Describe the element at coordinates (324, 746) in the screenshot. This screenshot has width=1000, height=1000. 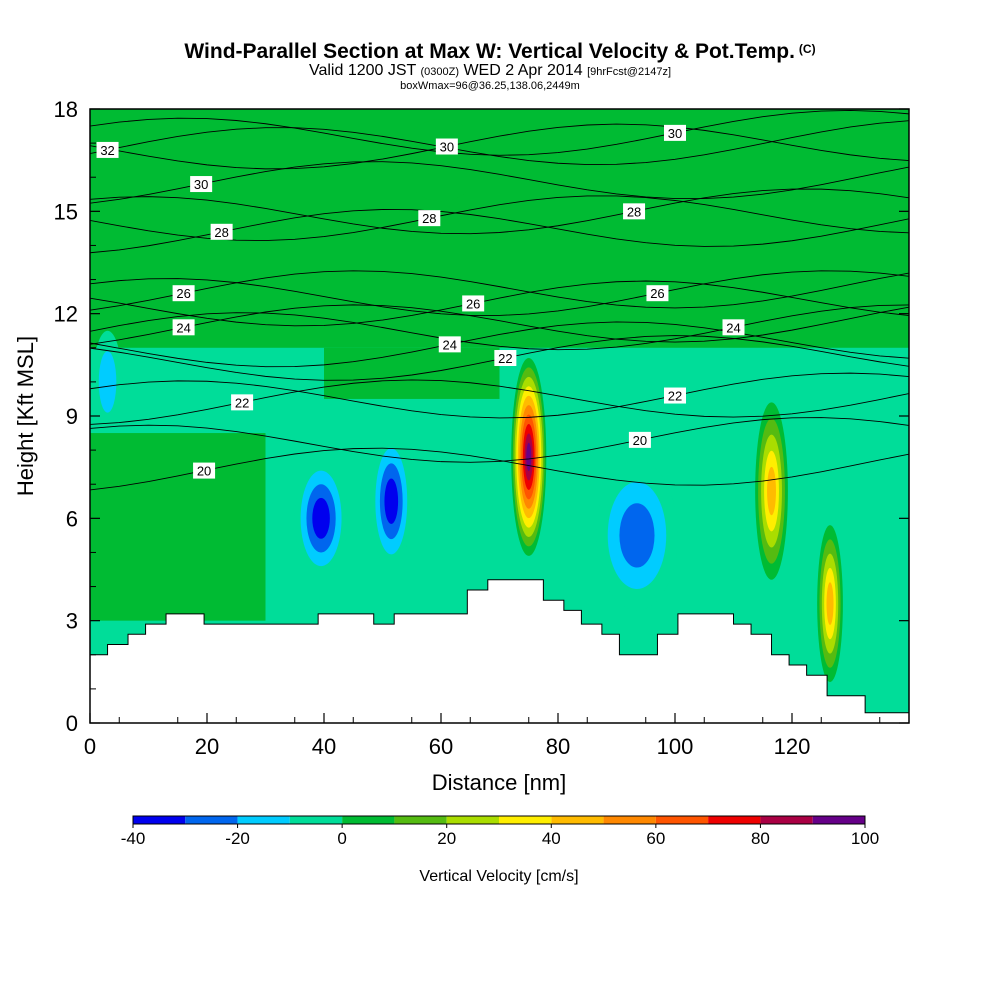
I see `x-tick-label: 40` at that location.